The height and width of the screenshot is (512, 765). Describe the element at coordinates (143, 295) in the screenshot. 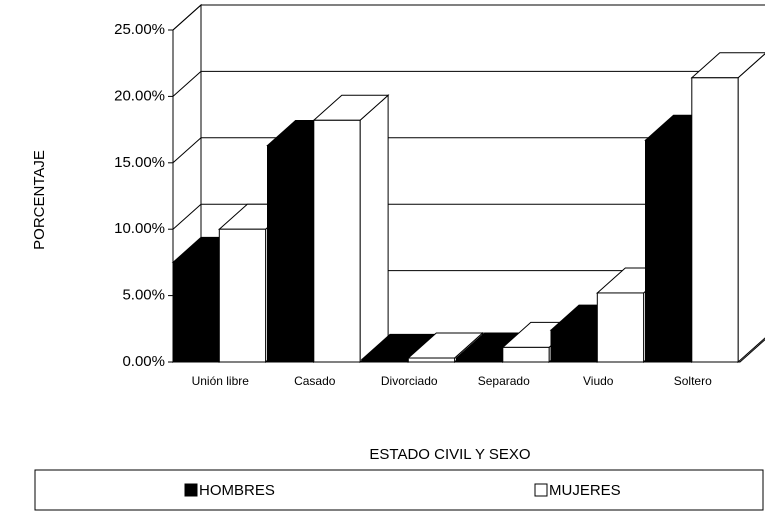

I see `y-tick-label: 5.00%` at that location.